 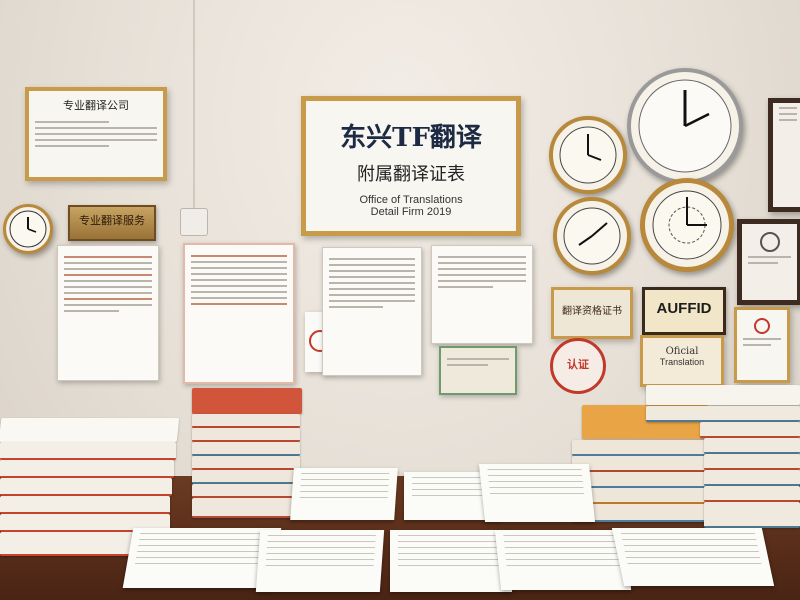 I want to click on framed-certificate-right, so click(x=768, y=262).